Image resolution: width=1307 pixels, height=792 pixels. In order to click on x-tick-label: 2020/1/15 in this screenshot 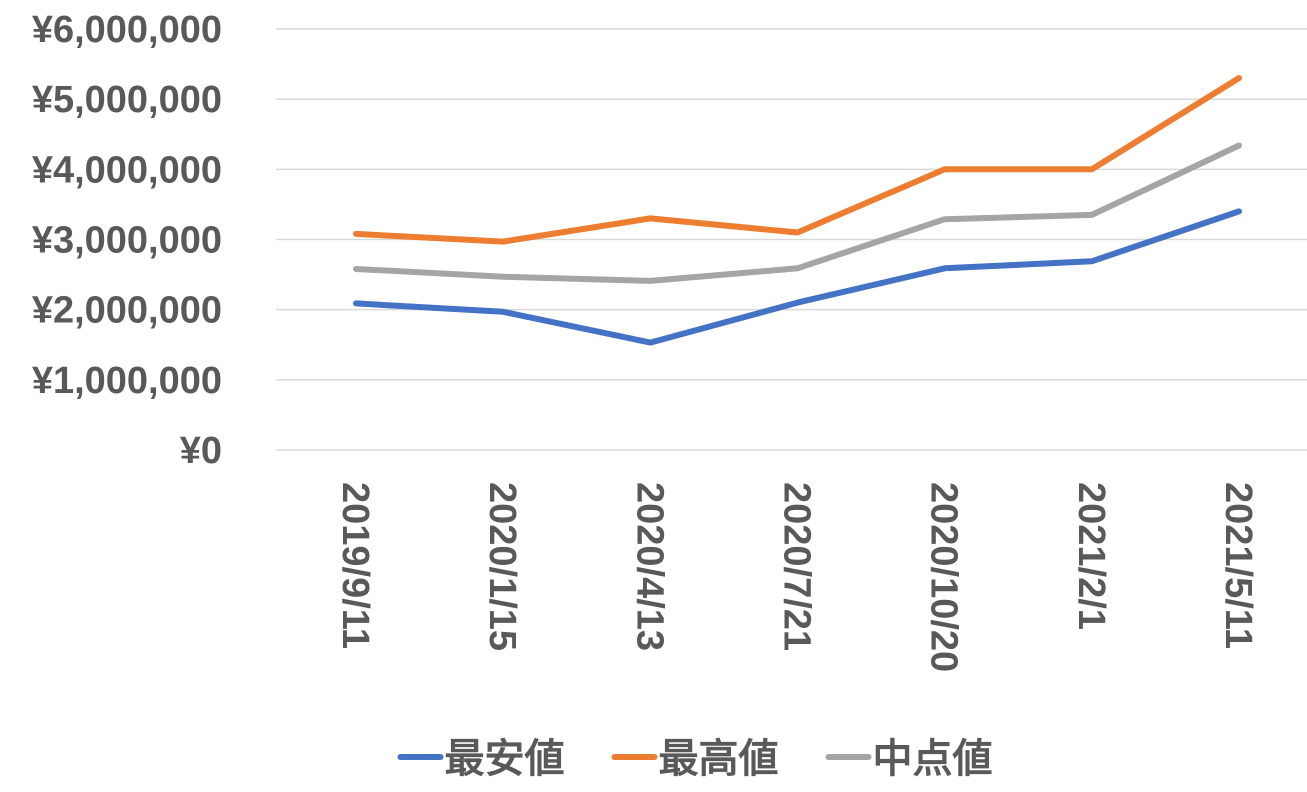, I will do `click(502, 566)`.